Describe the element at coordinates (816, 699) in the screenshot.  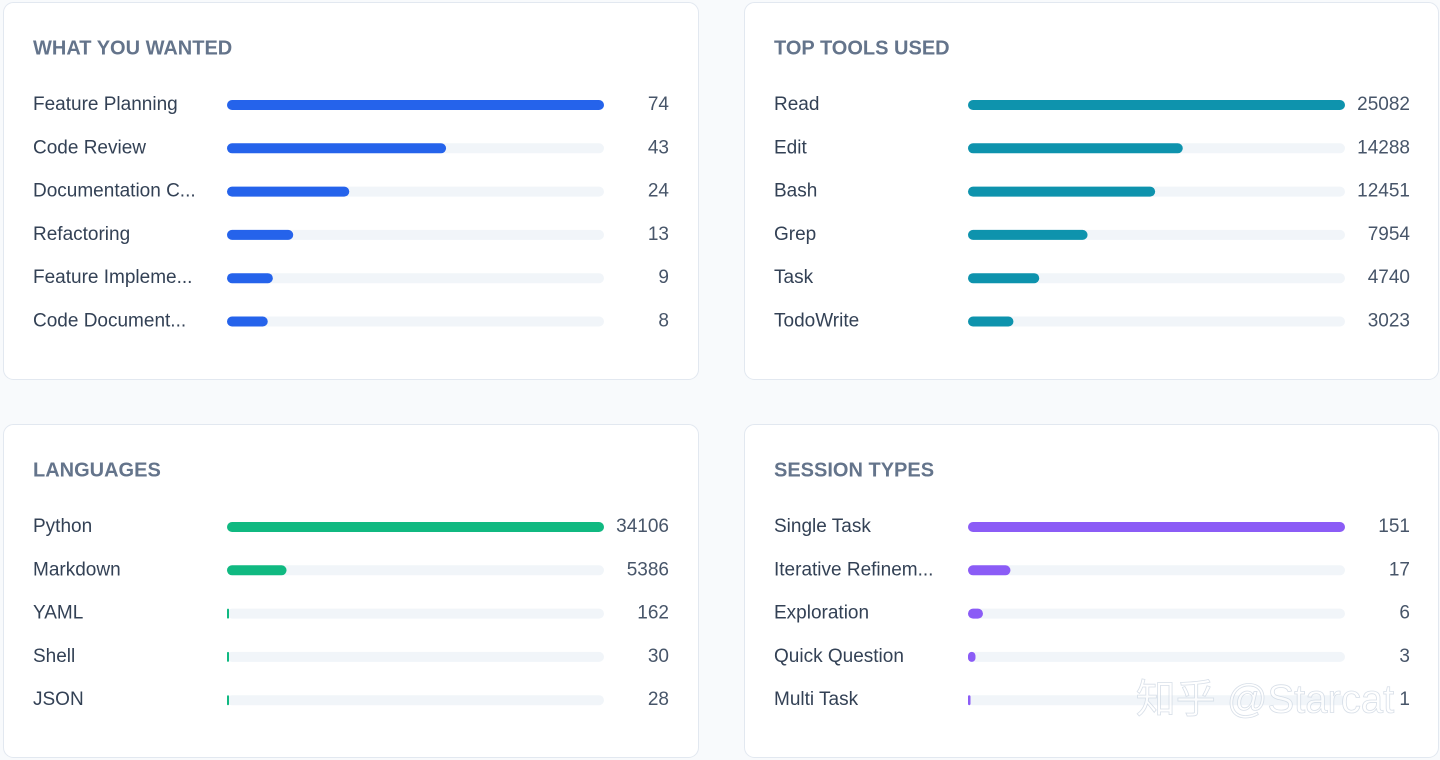
I see `row-label: Multi Task` at that location.